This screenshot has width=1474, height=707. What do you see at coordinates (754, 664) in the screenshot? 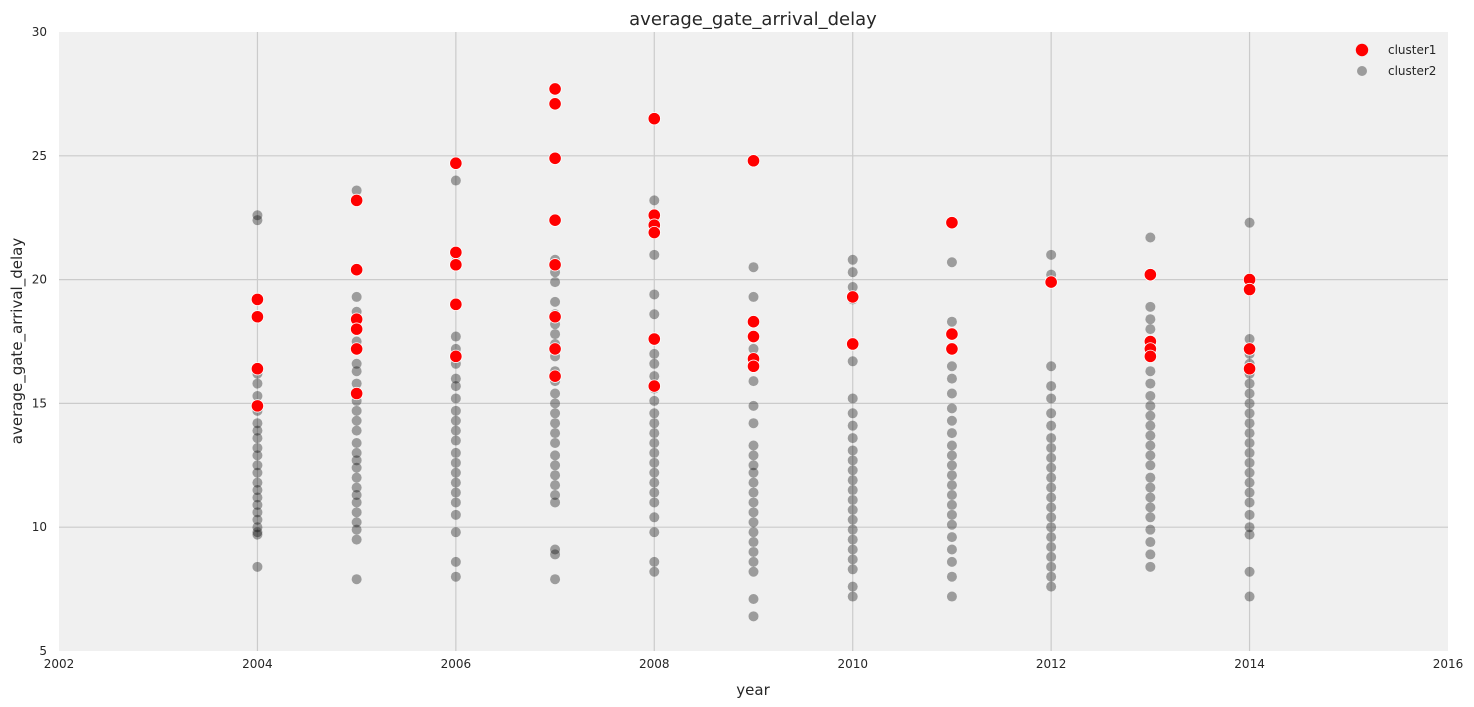
I see `x-tick-labels: 2002 2004 2006 2008 2010 2012 2014 2016` at bounding box center [754, 664].